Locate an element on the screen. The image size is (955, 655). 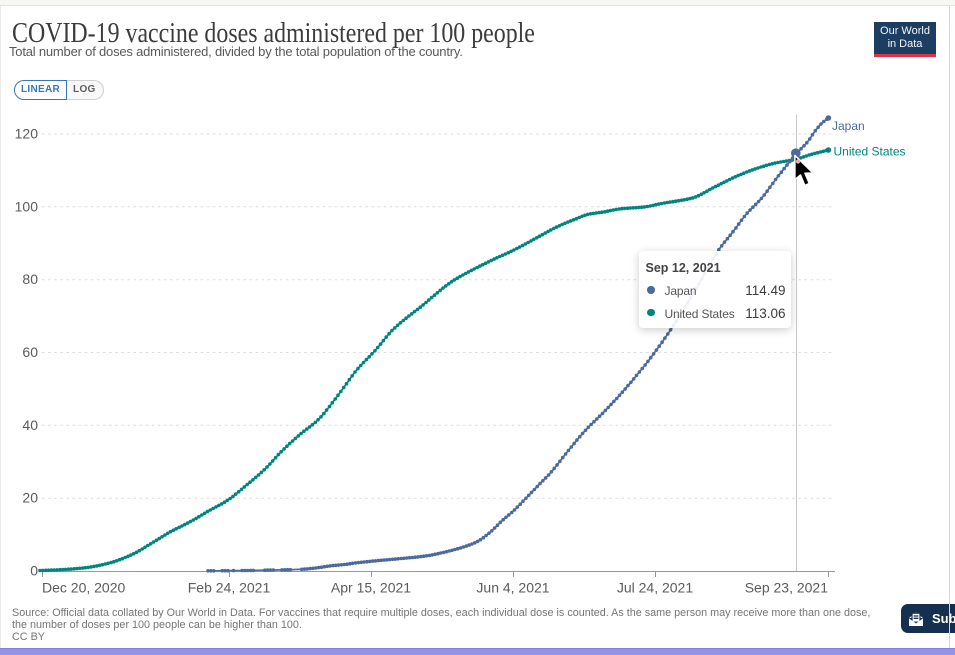
svg-text: 100 is located at coordinates (27, 206).